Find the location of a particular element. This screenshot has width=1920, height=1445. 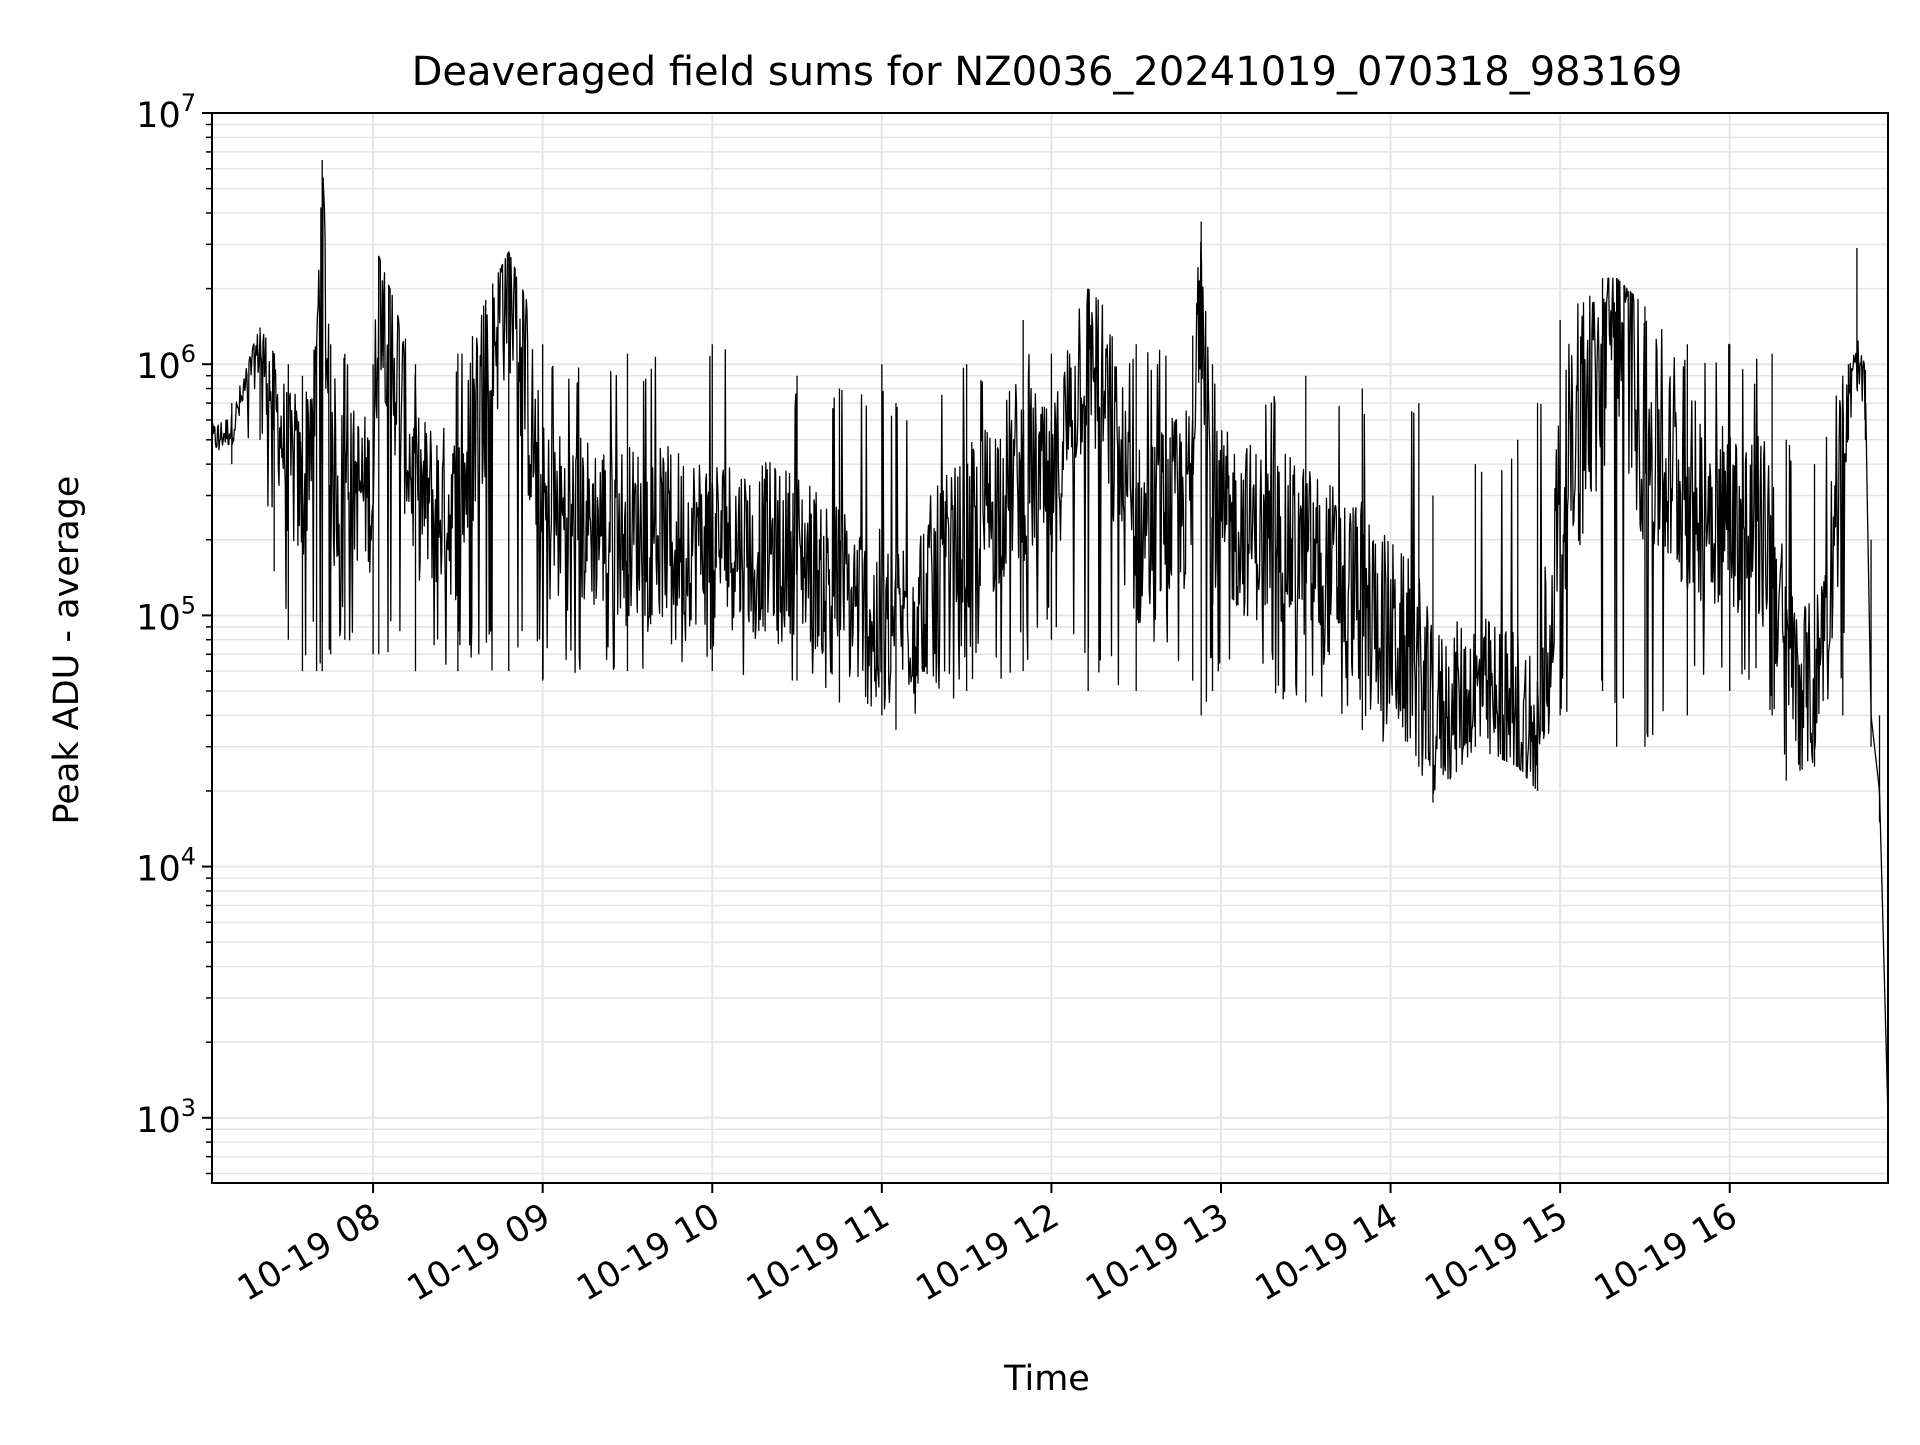

y-tick-label: 10⁴ is located at coordinates (166, 866).